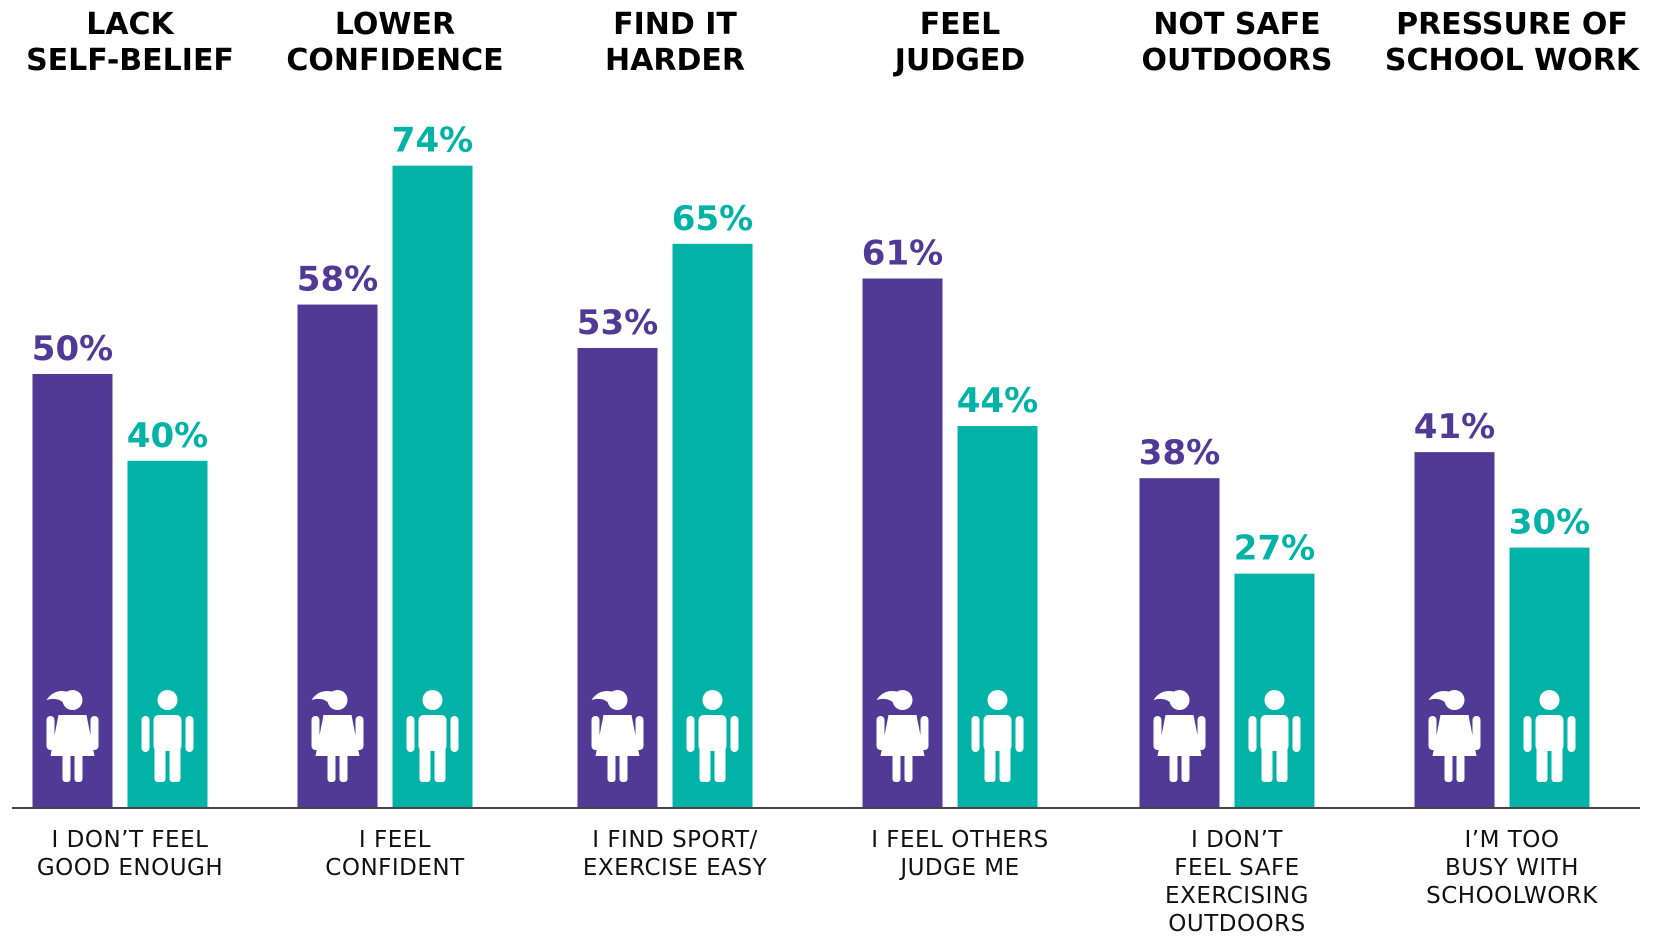 This screenshot has height=940, width=1653. I want to click on value-label: 74%, so click(432, 141).